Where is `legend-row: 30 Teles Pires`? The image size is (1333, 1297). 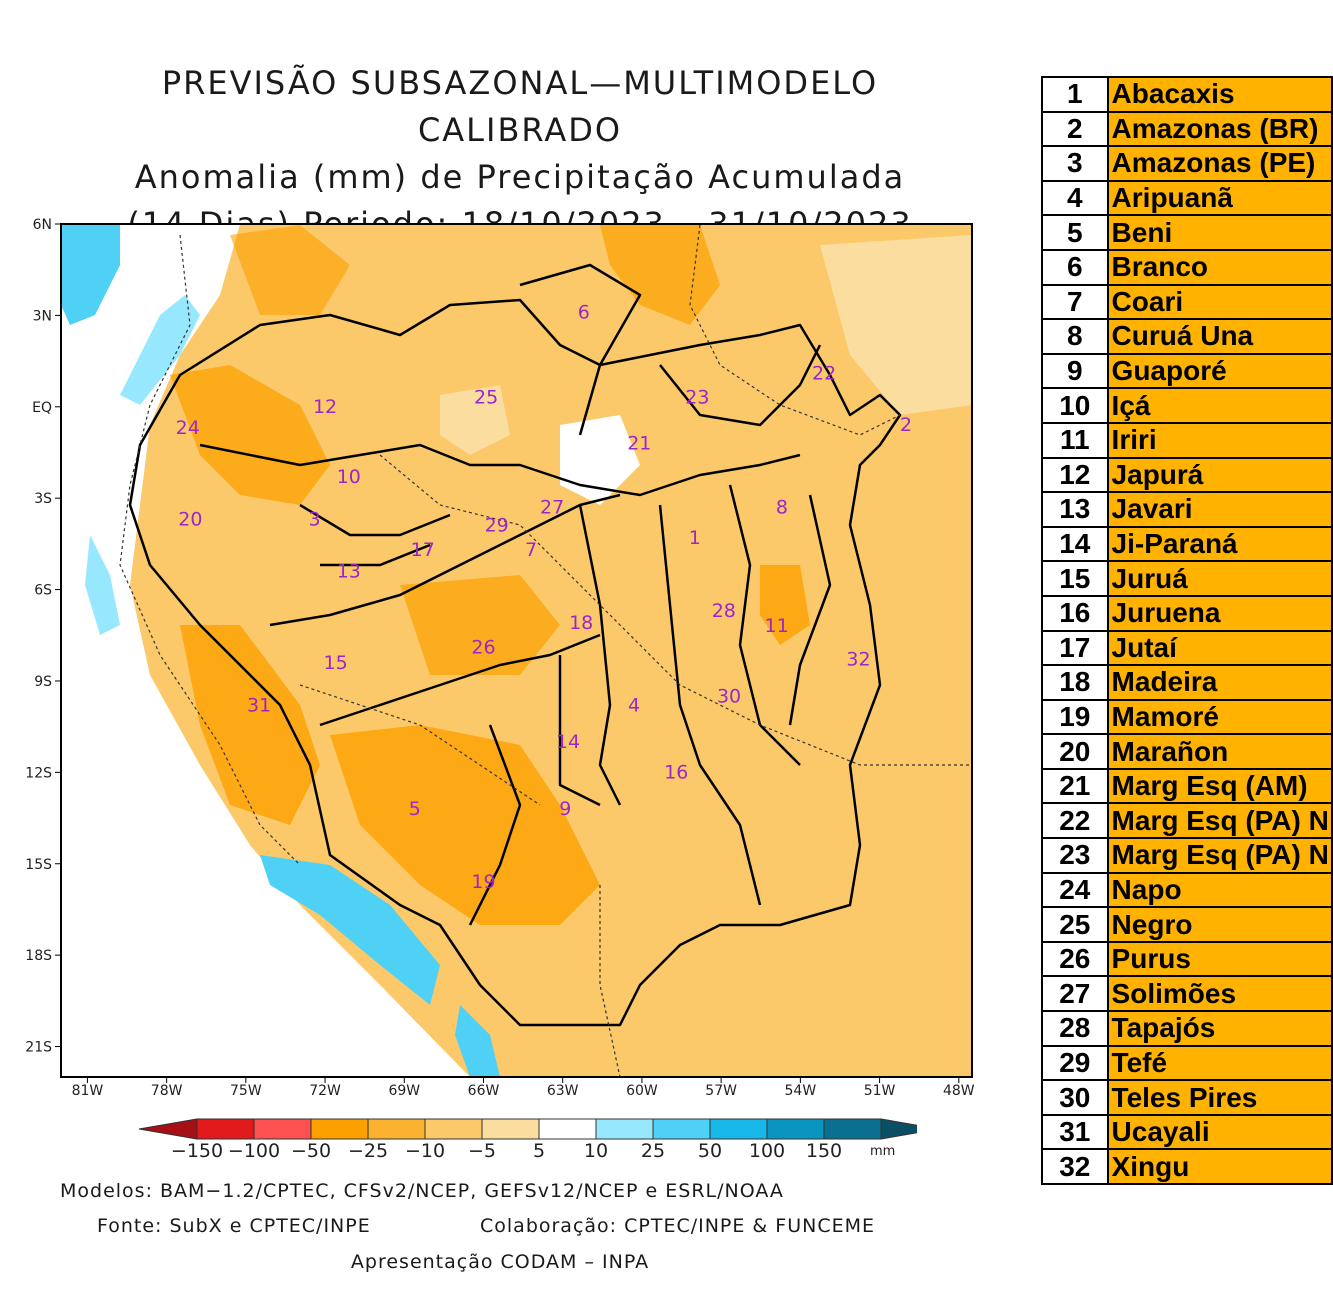
legend-row: 30 Teles Pires is located at coordinates (1187, 1097).